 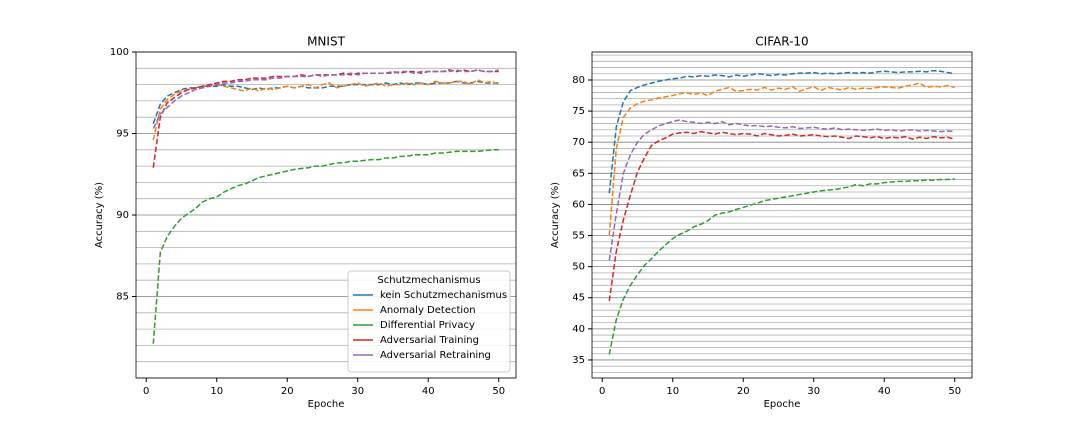 I want to click on y-tick-label: 95, so click(x=122, y=134).